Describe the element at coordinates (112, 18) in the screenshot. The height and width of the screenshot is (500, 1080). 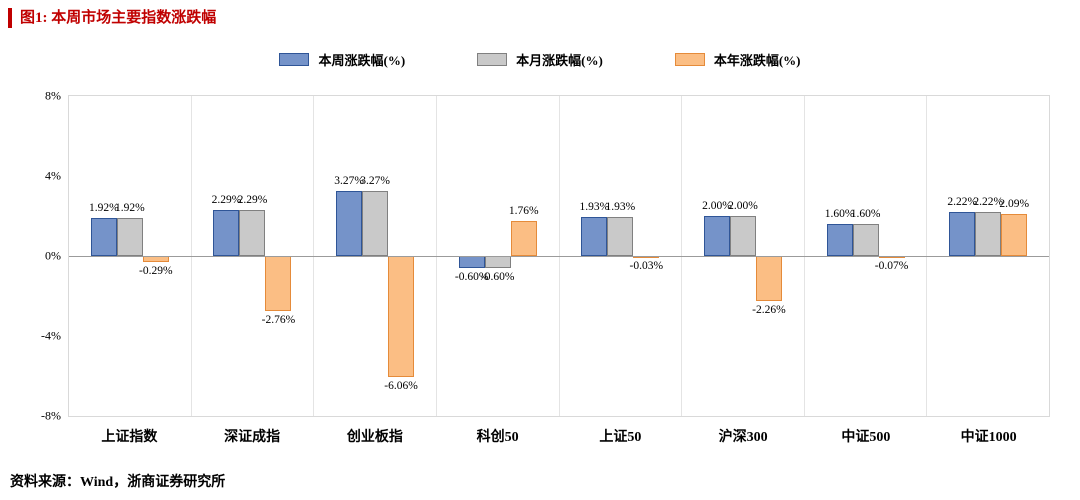
I see `figure-title: 图1: 本周市场主要指数涨跌幅` at that location.